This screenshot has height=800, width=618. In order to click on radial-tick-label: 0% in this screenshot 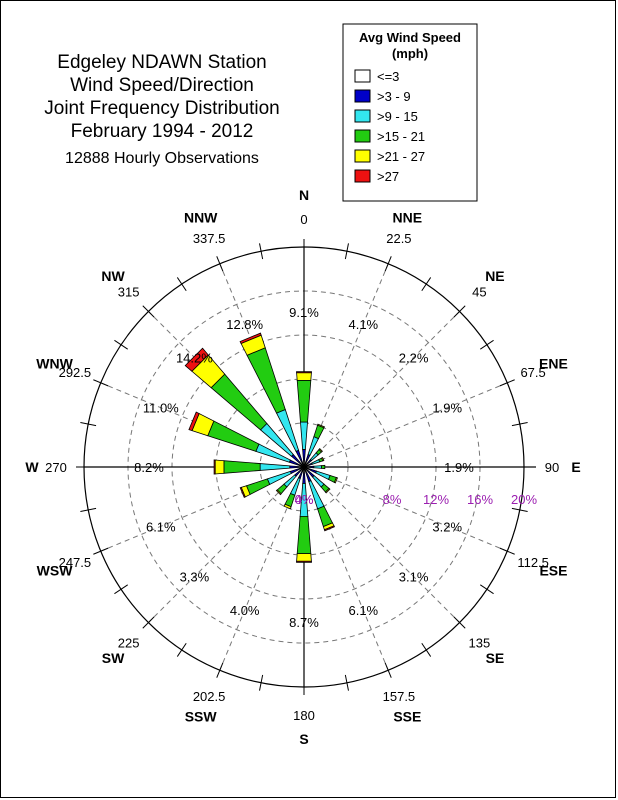, I will do `click(304, 499)`.